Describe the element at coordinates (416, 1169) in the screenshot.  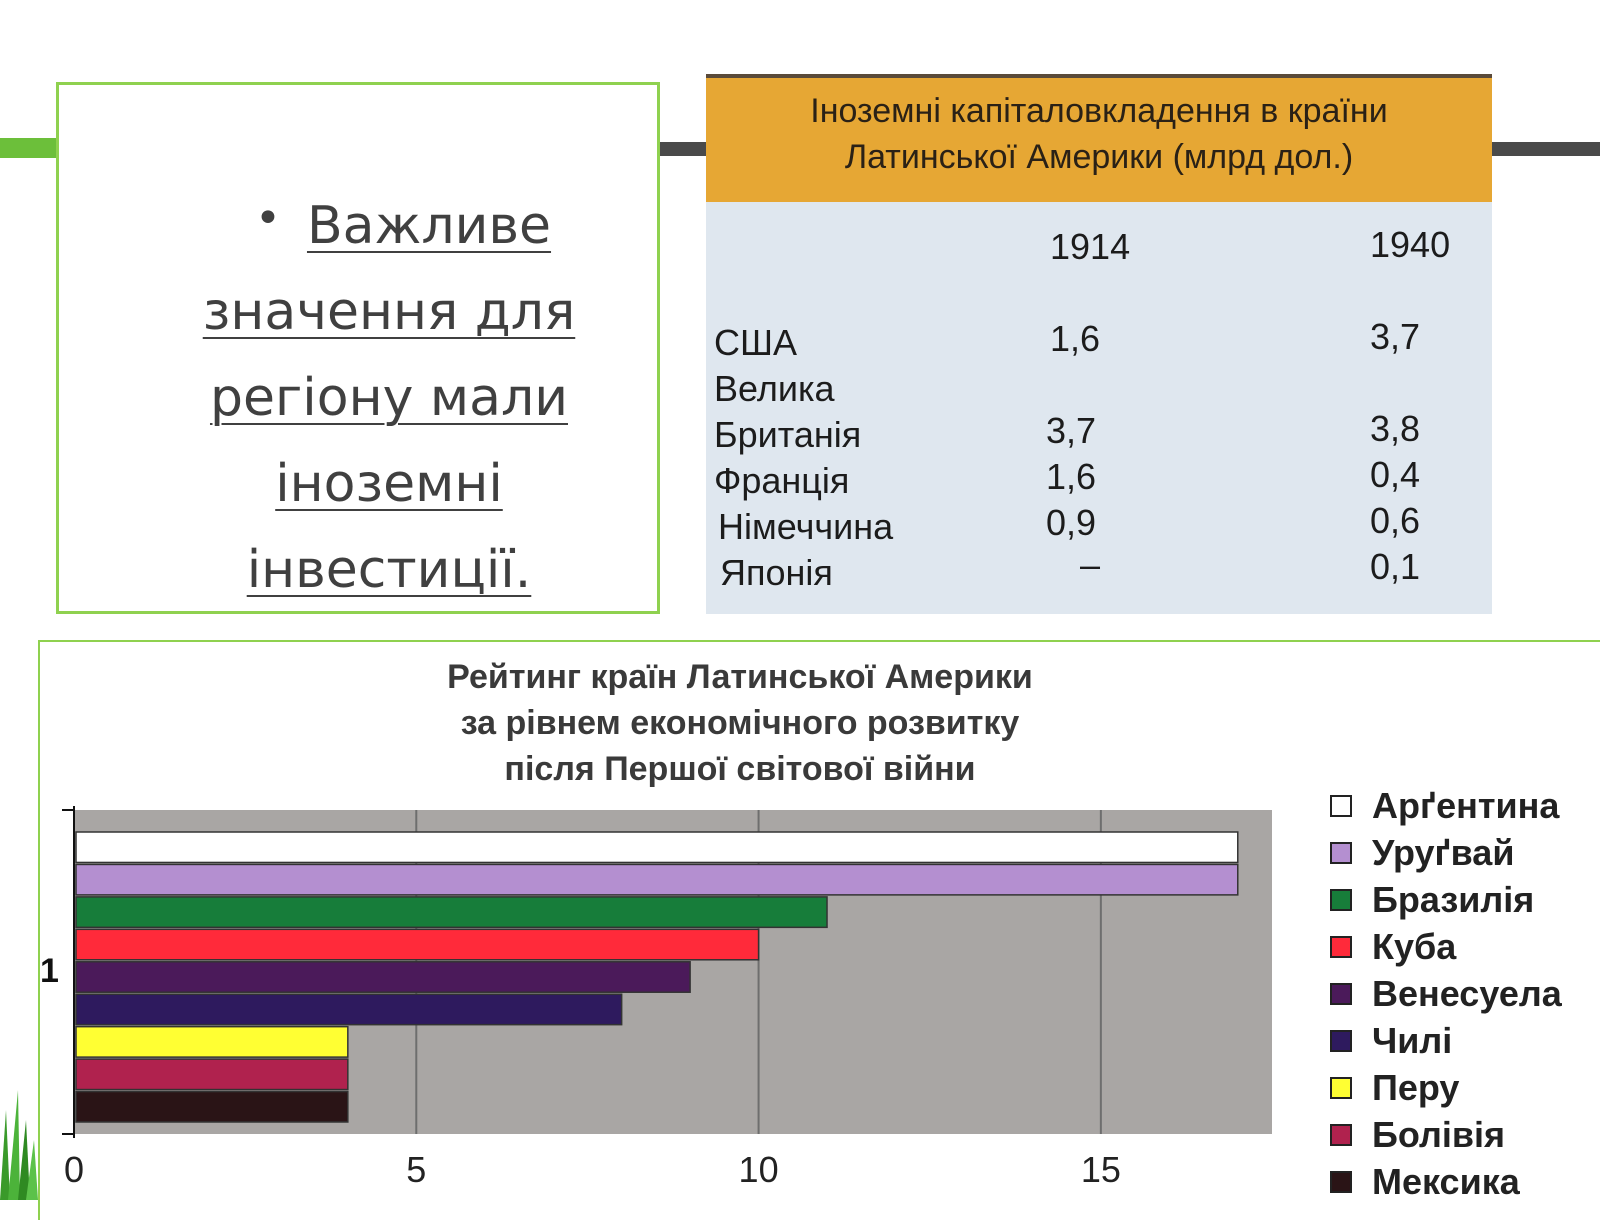
I see `x-tick-label: 5` at that location.